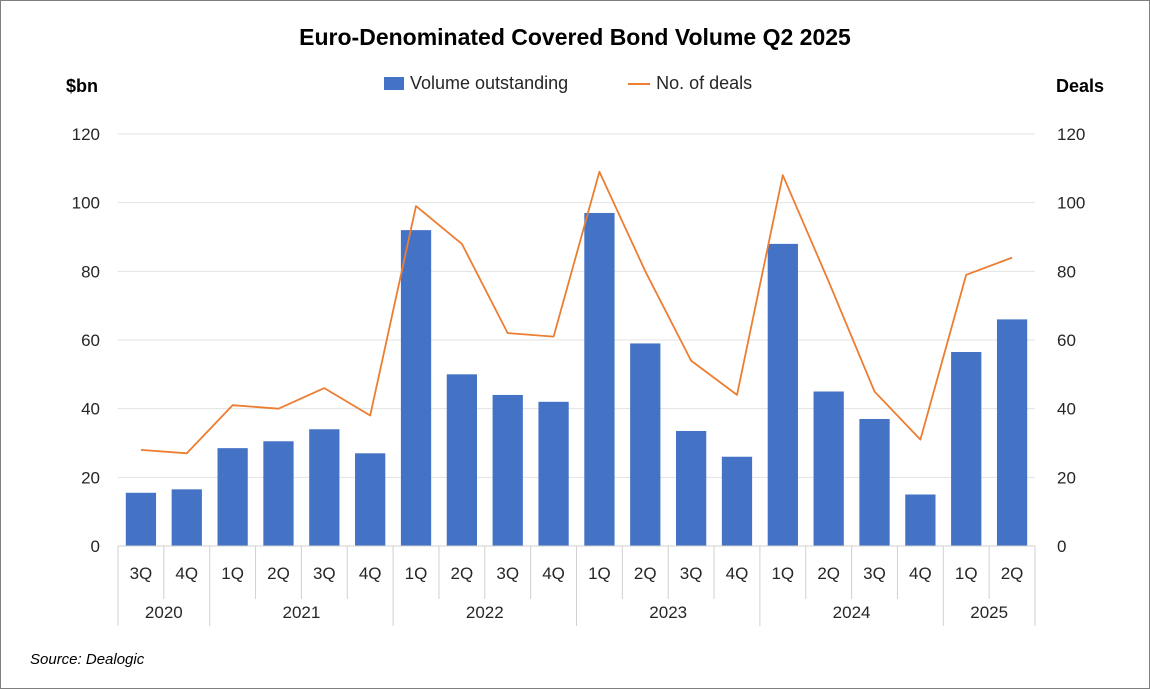 This screenshot has width=1150, height=689. What do you see at coordinates (704, 83) in the screenshot?
I see `legend-label-deals: No. of deals` at bounding box center [704, 83].